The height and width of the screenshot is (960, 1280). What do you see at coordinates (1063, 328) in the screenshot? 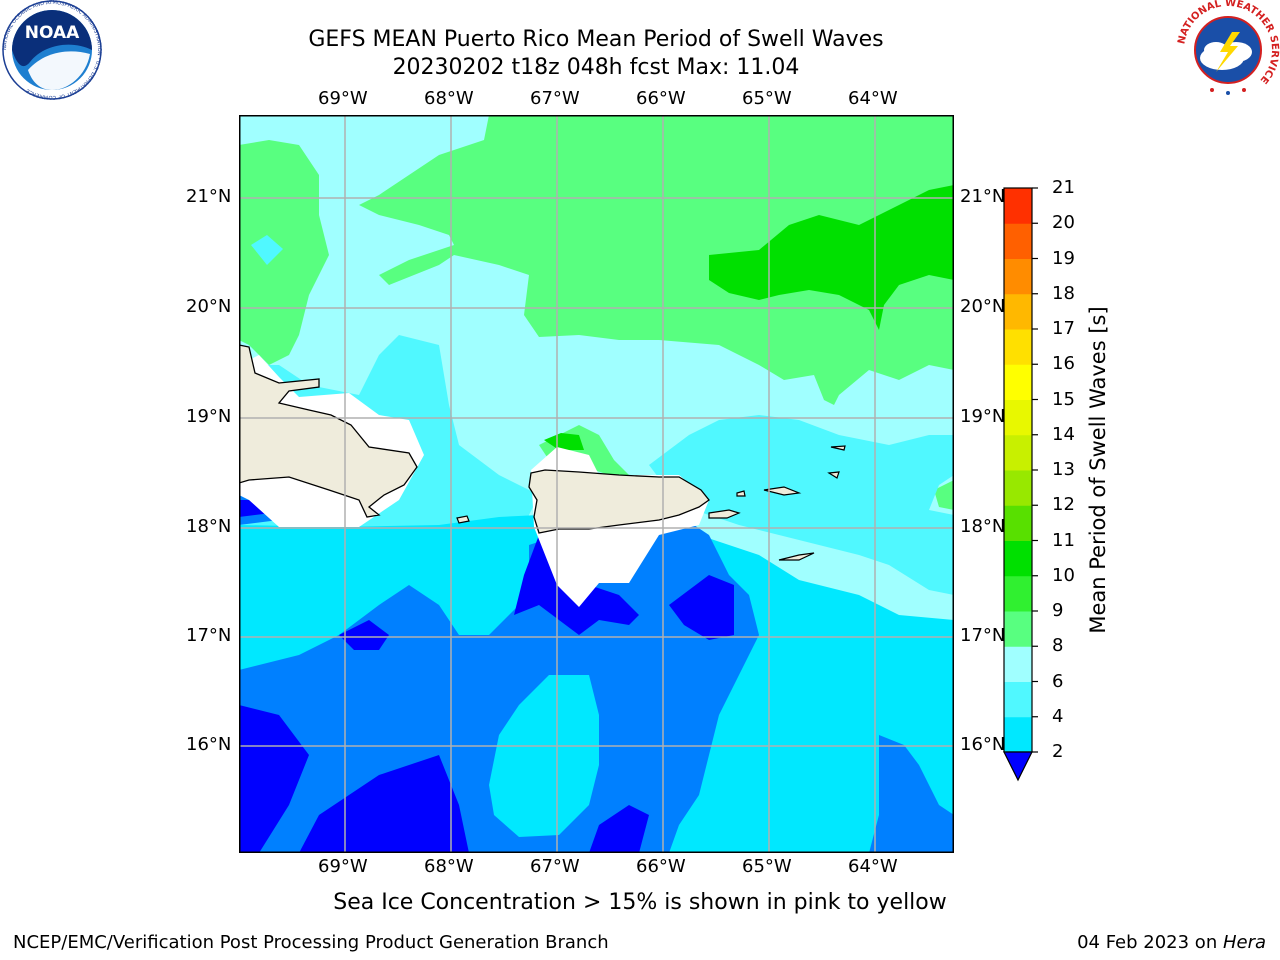
I see `colorbar-tick-label: 17` at bounding box center [1063, 328].